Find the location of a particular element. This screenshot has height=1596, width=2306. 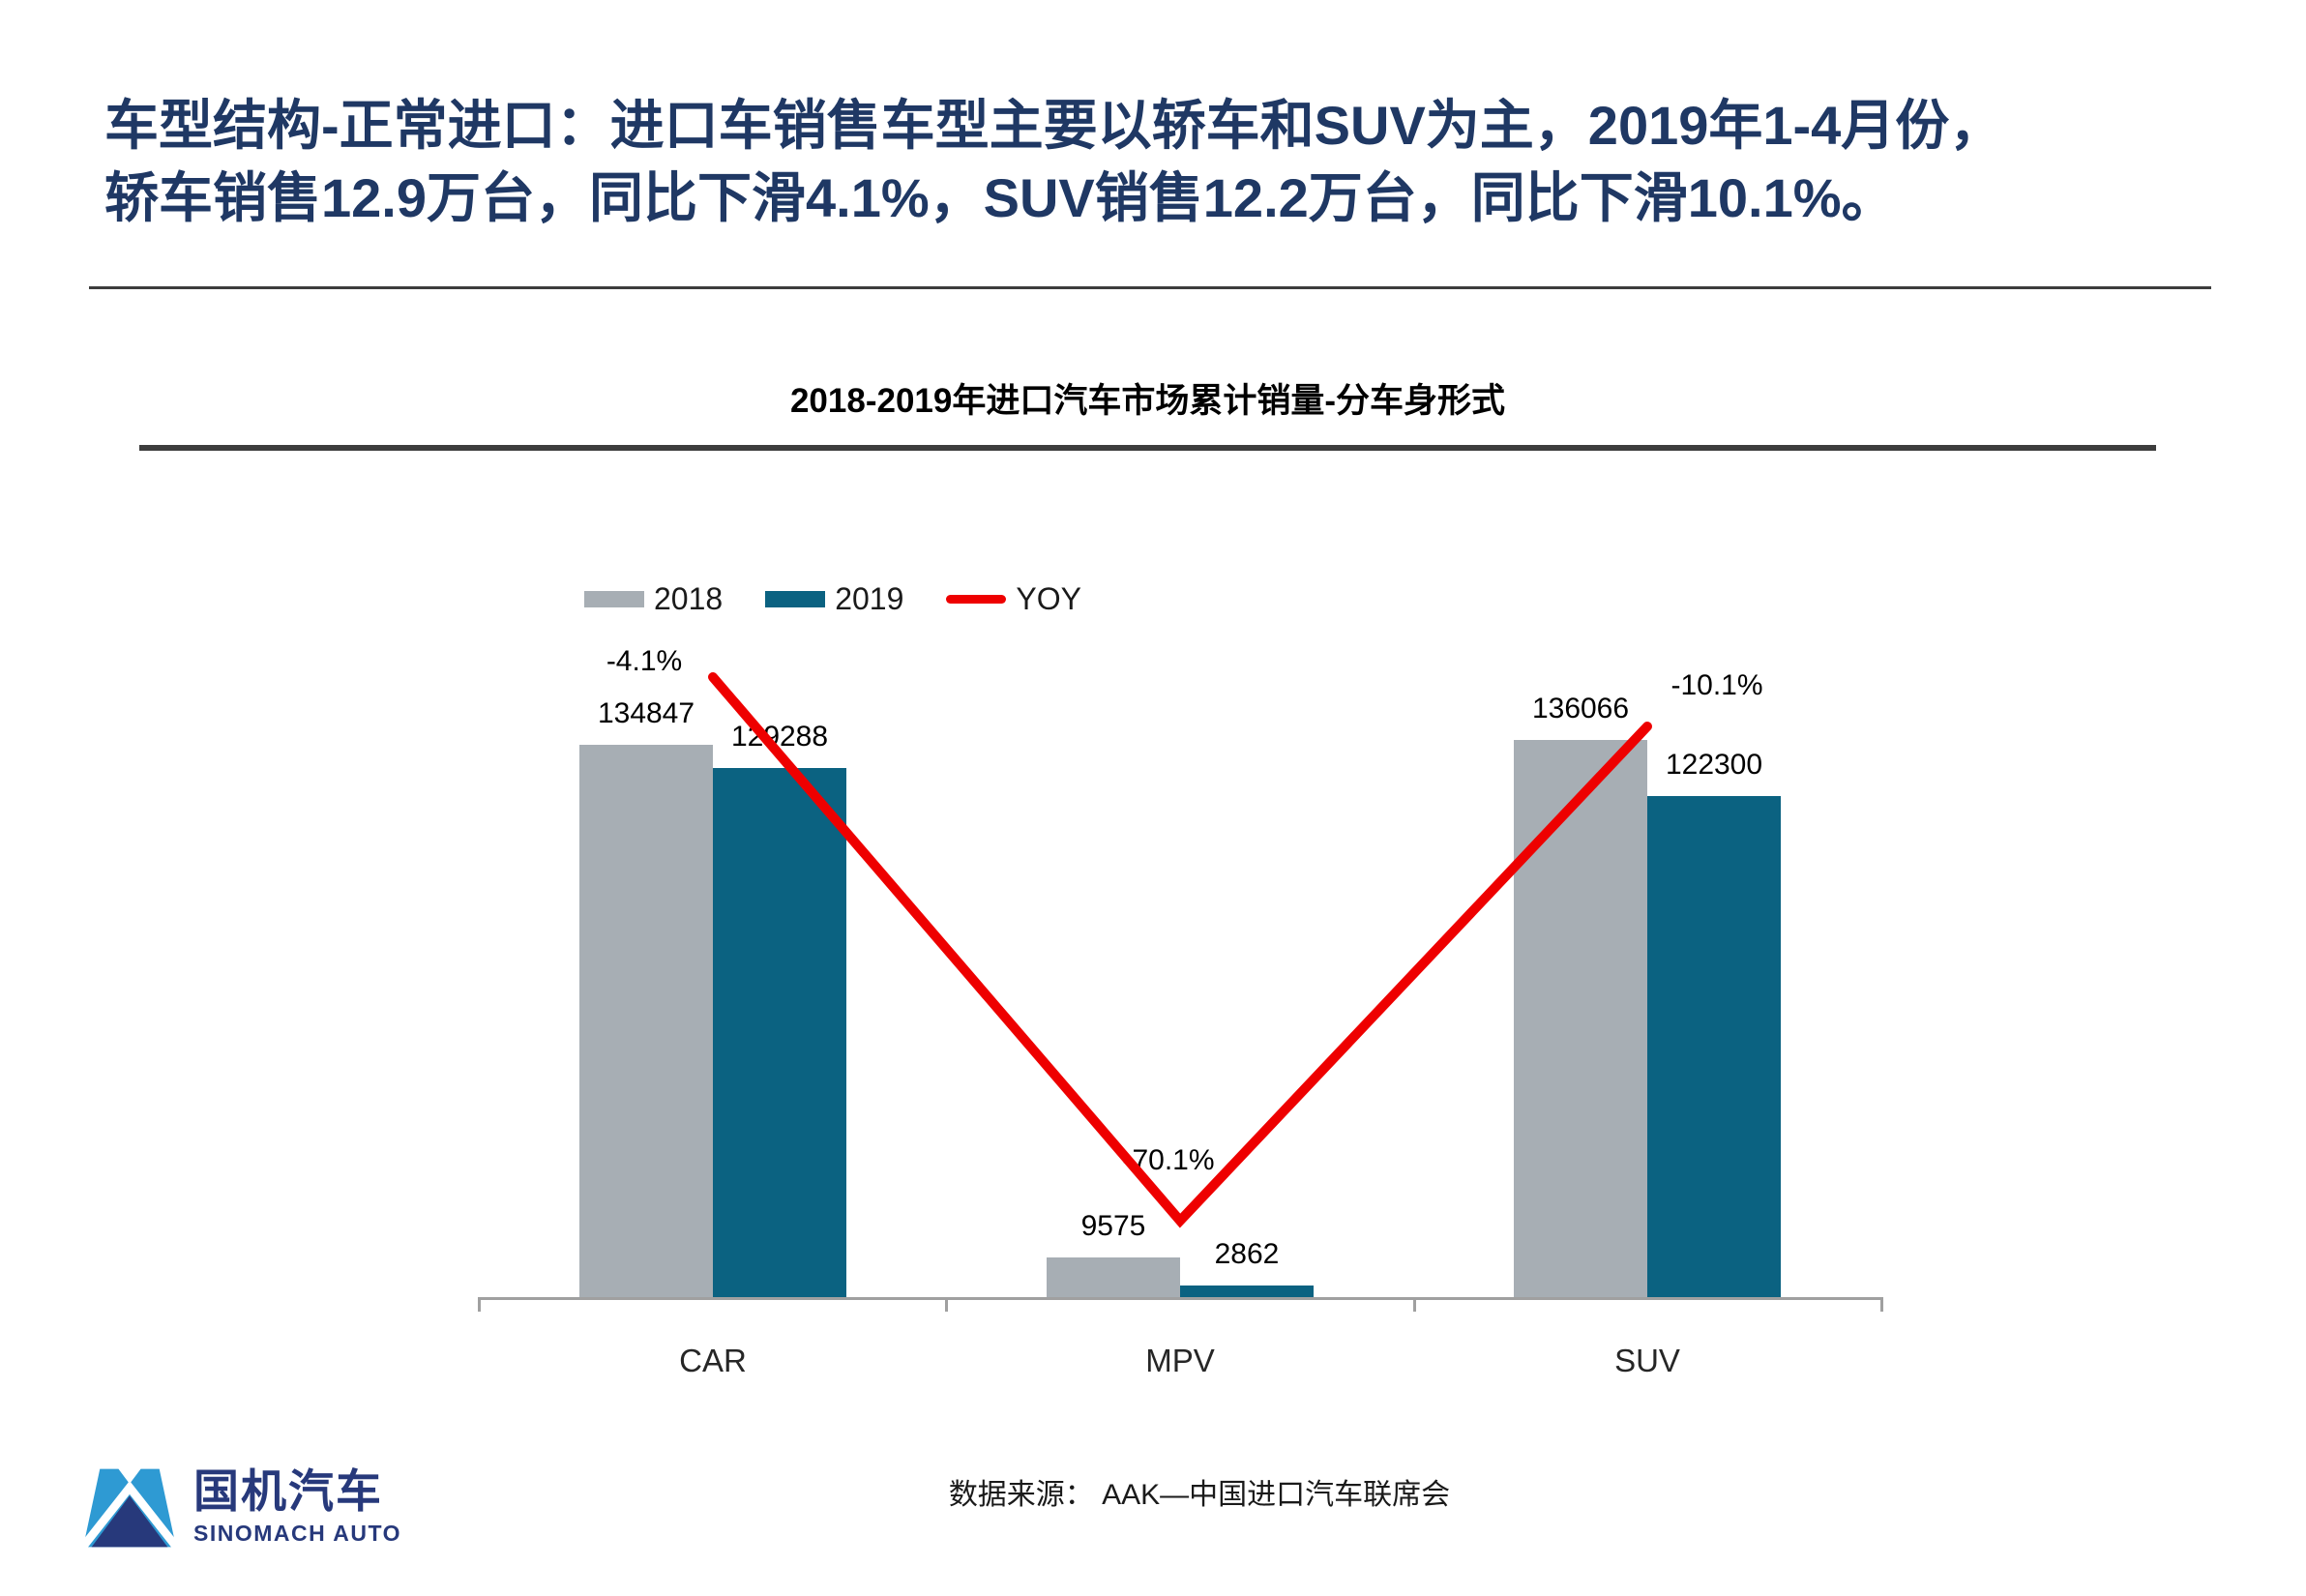

legend-line-swatch-yoy is located at coordinates (976, 599).